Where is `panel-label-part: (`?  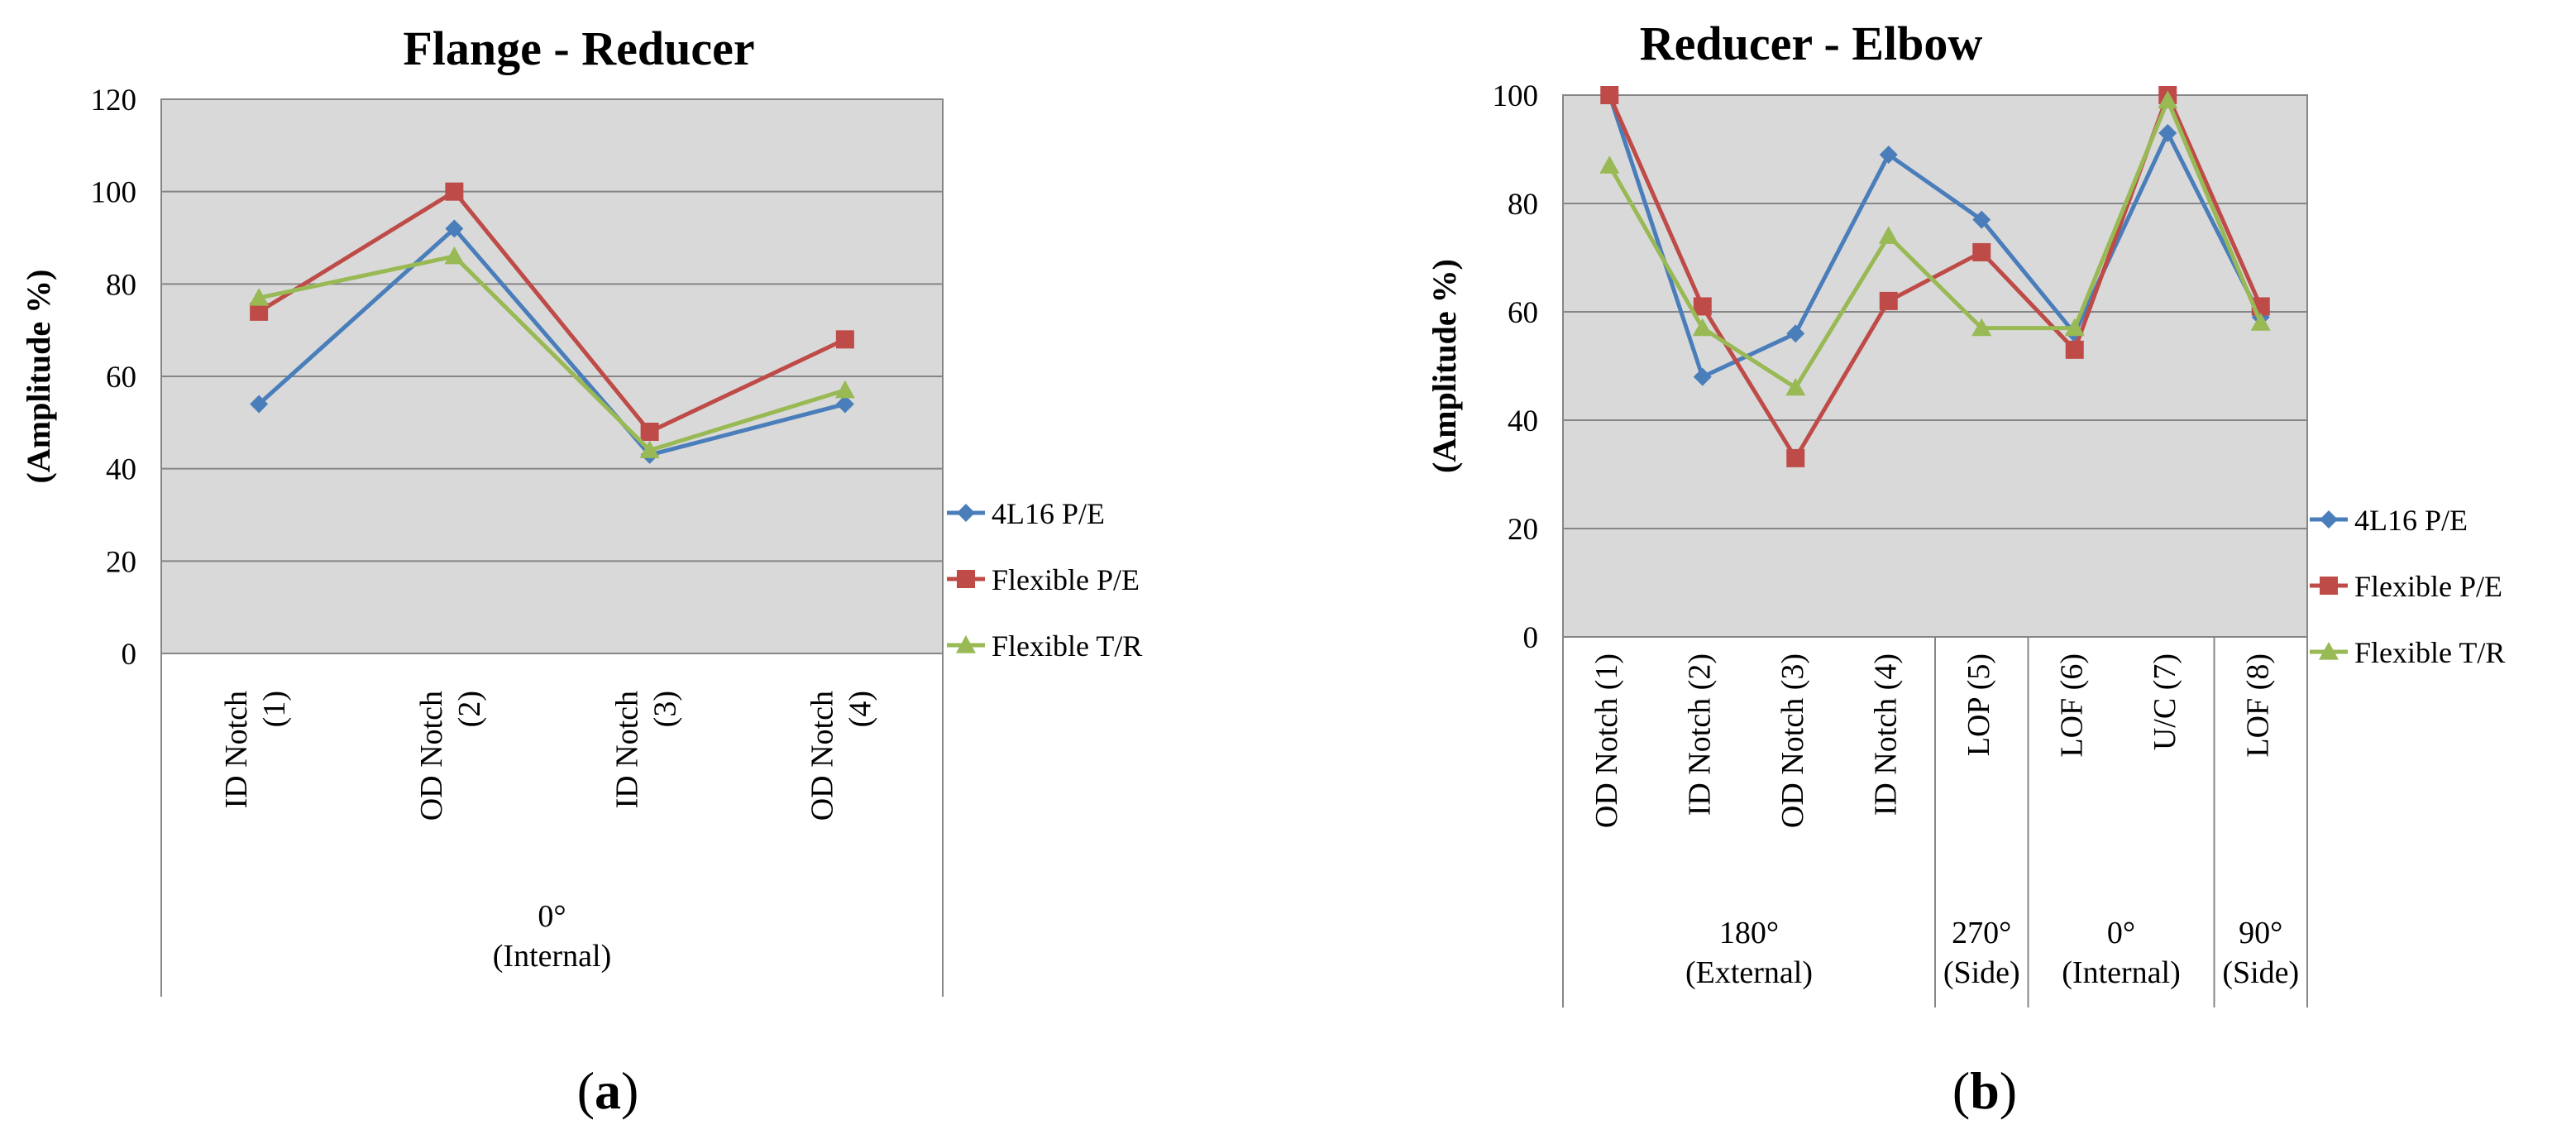 panel-label-part: ( is located at coordinates (586, 1090).